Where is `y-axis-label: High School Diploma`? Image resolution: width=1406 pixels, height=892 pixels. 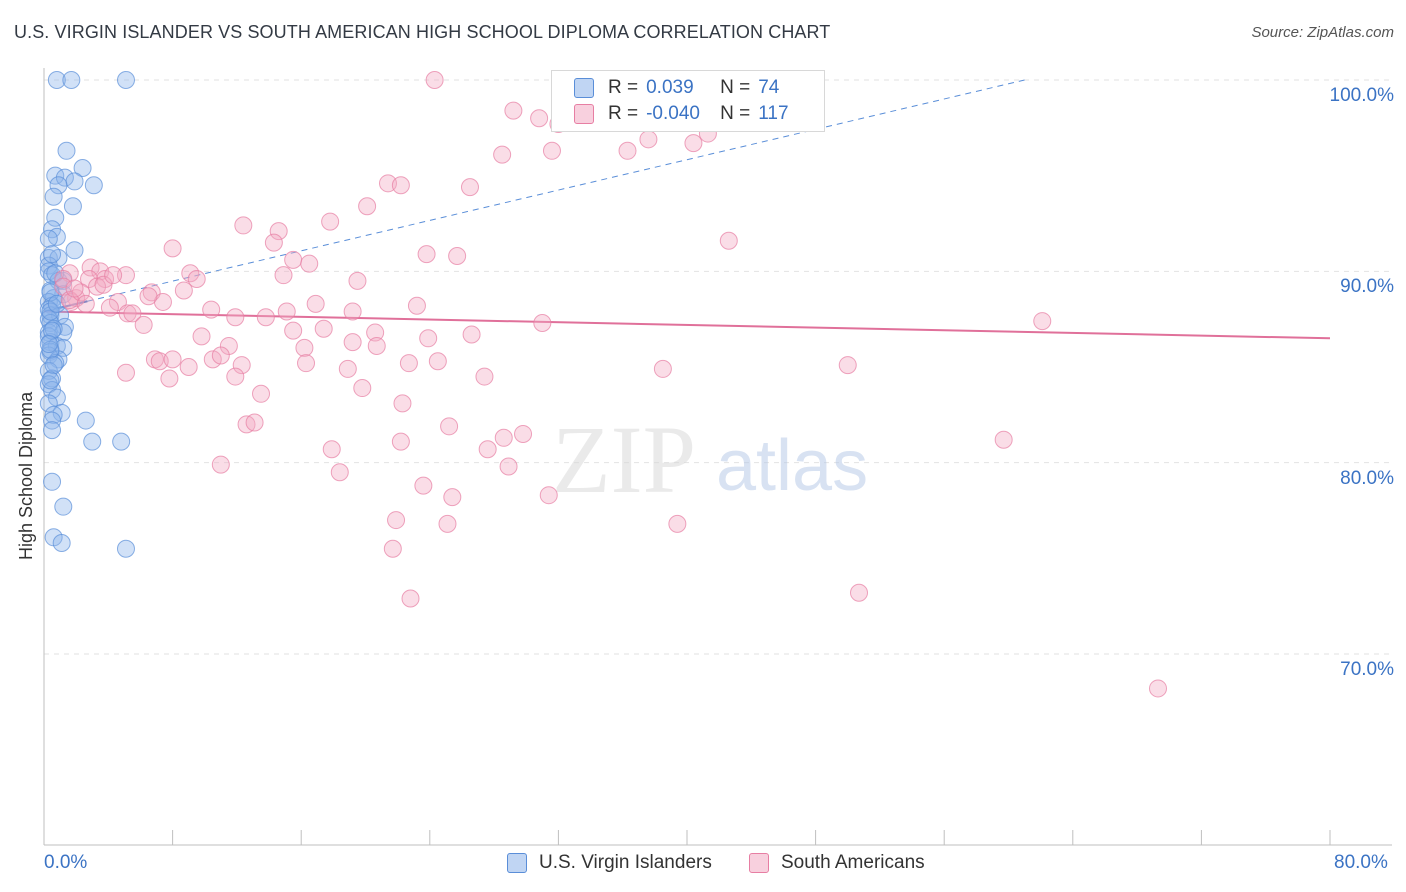 y-axis-label: High School Diploma is located at coordinates (26, 475).